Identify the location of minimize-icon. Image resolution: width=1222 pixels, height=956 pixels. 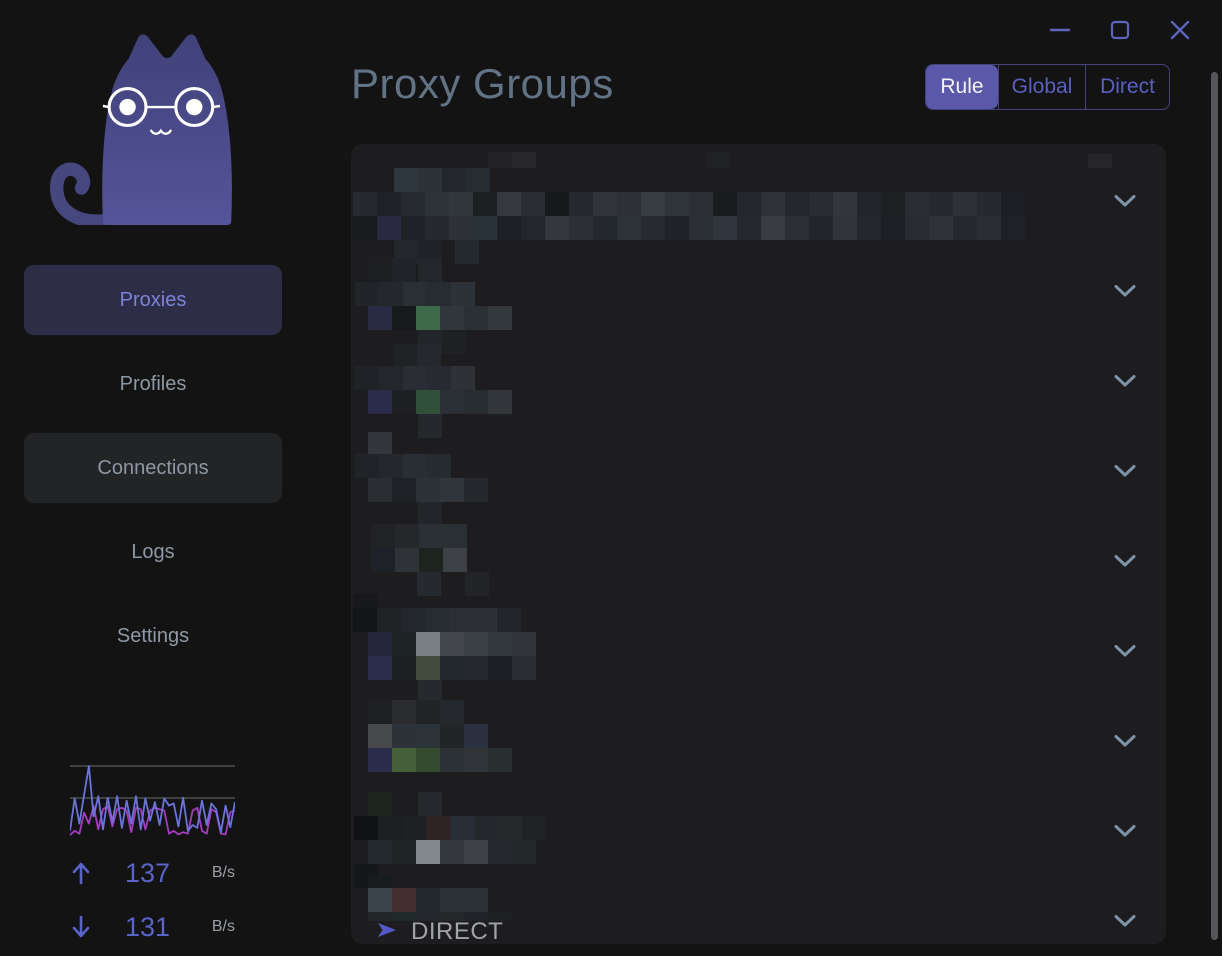
(1060, 30).